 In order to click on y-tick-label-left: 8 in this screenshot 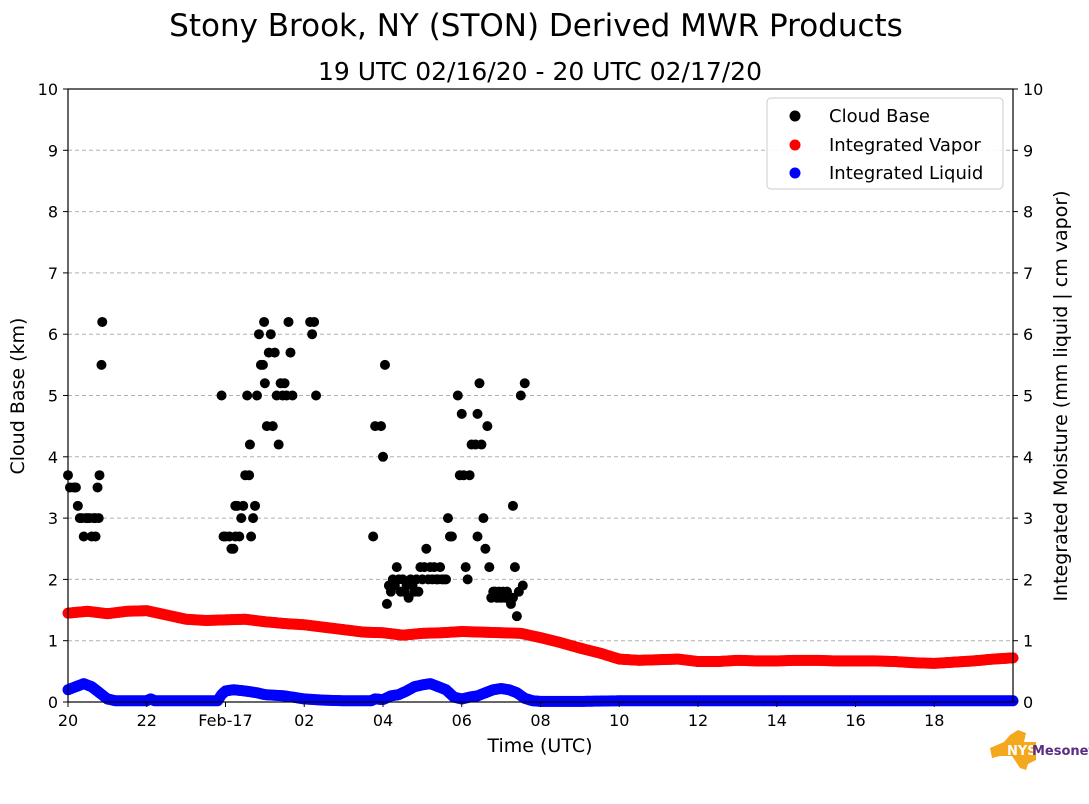, I will do `click(53, 212)`.